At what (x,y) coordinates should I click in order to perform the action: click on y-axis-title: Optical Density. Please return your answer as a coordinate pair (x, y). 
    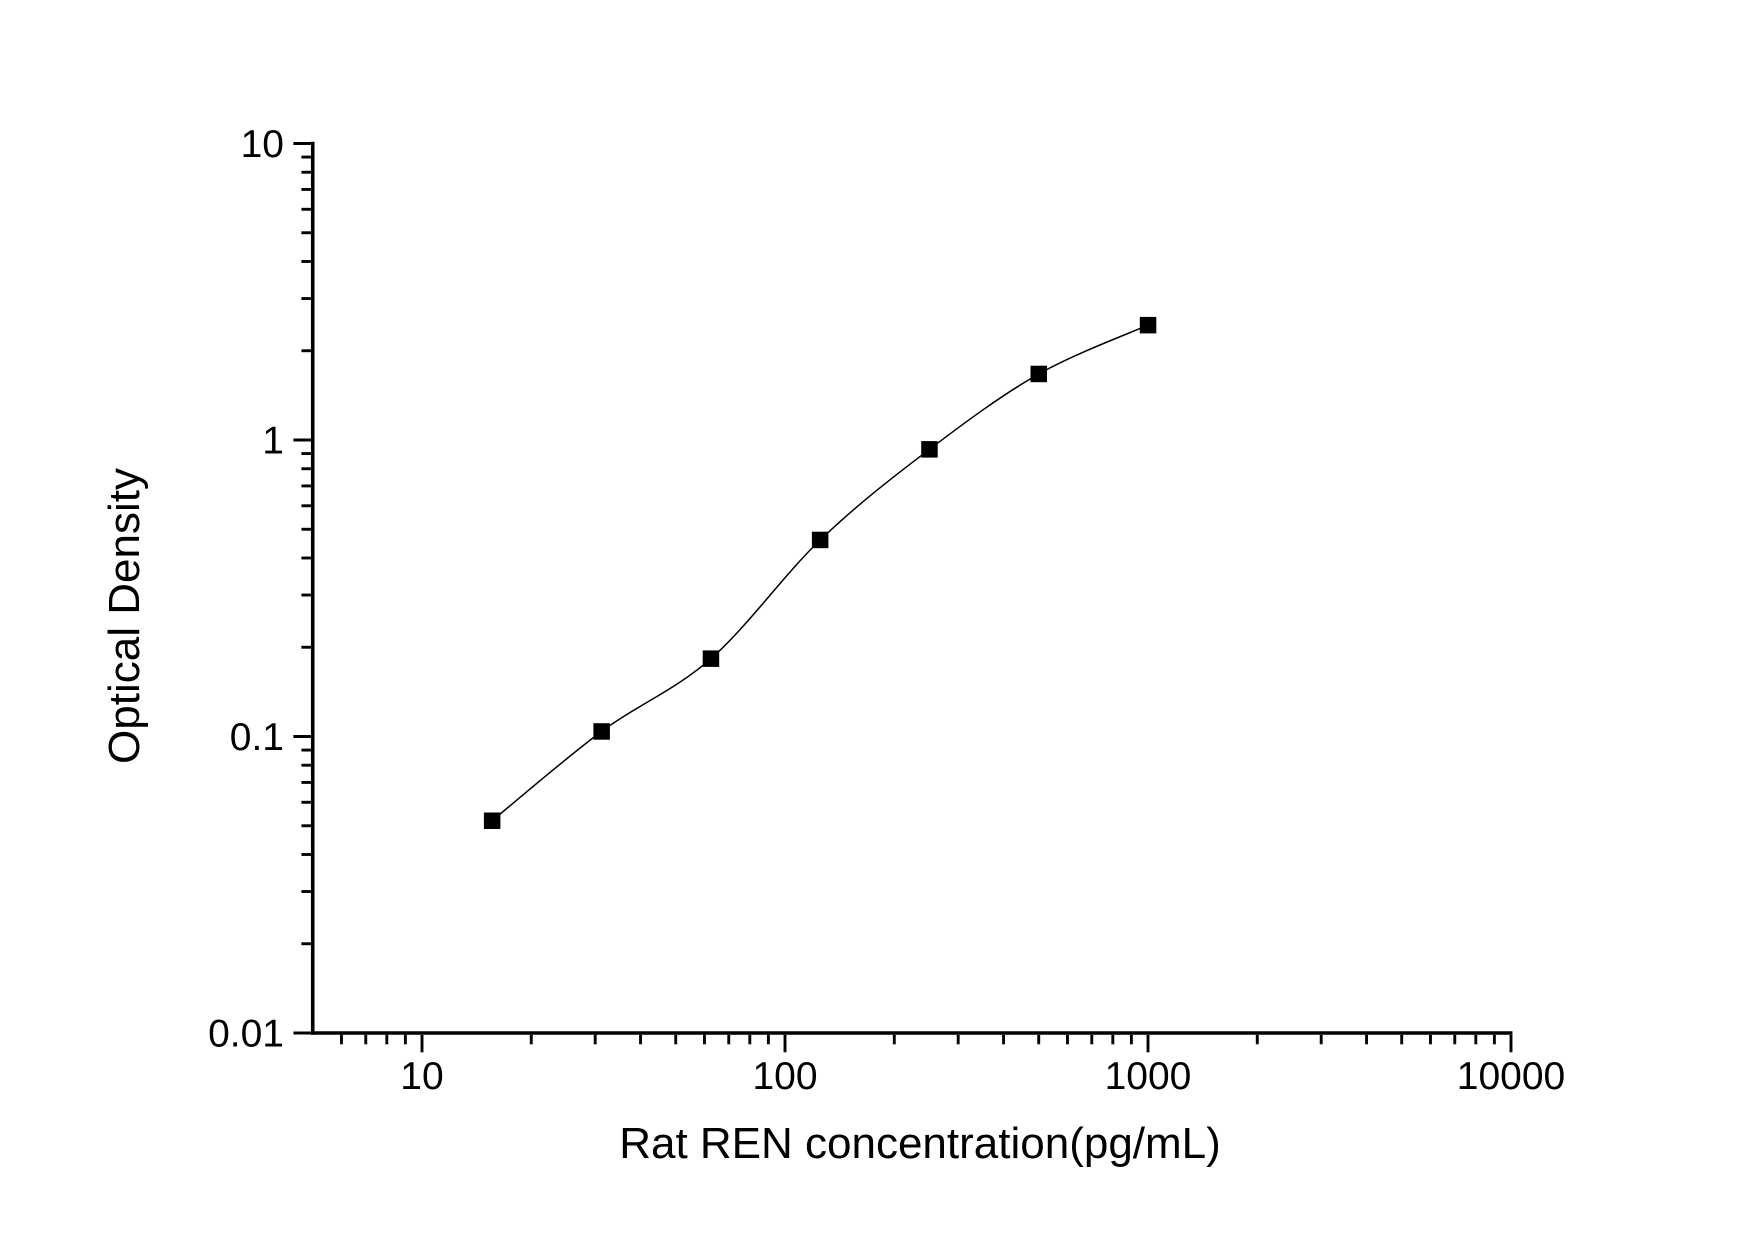
    Looking at the image, I should click on (124, 616).